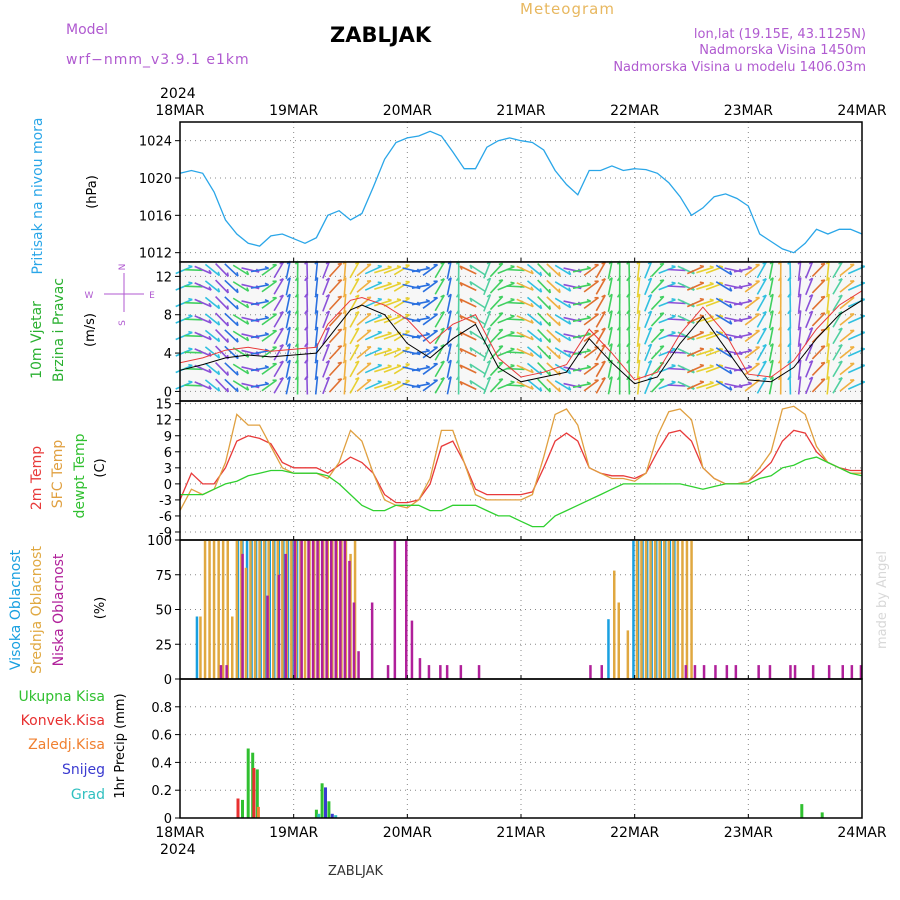  I want to click on compass-south: S, so click(123, 323).